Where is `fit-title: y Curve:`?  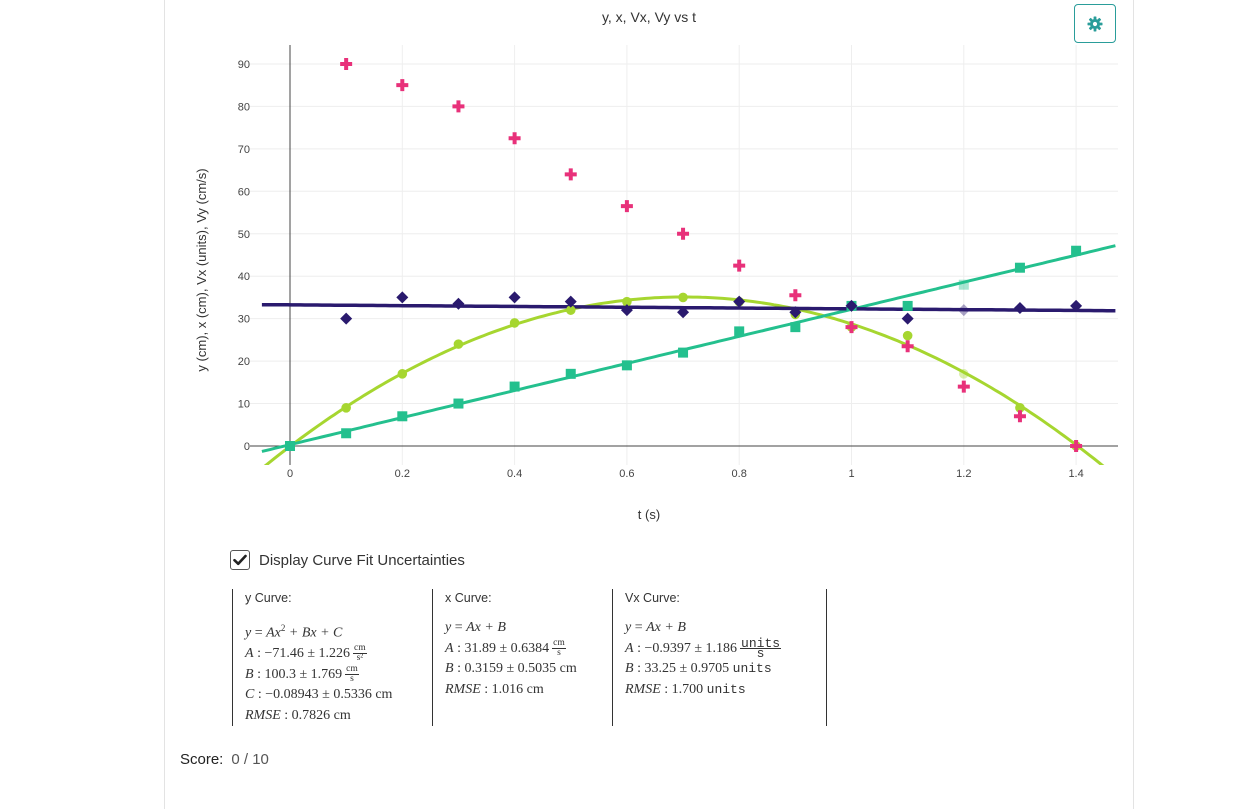
fit-title: y Curve: is located at coordinates (268, 598).